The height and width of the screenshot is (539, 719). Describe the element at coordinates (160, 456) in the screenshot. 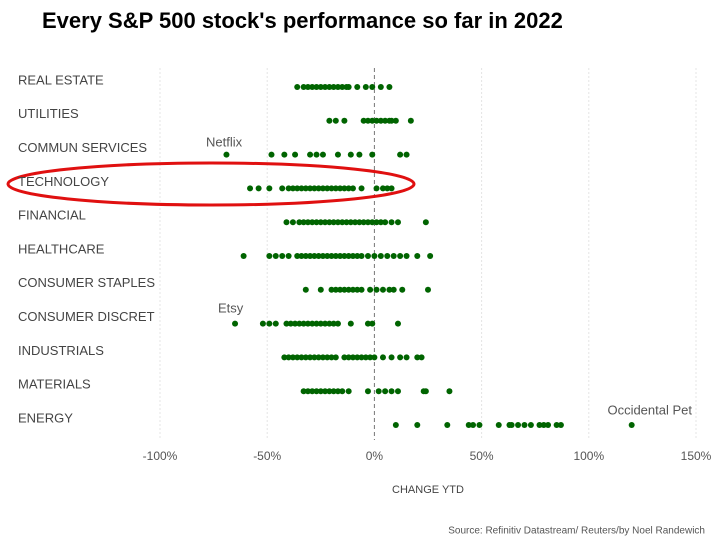

I see `x-tick-label: -100%` at that location.